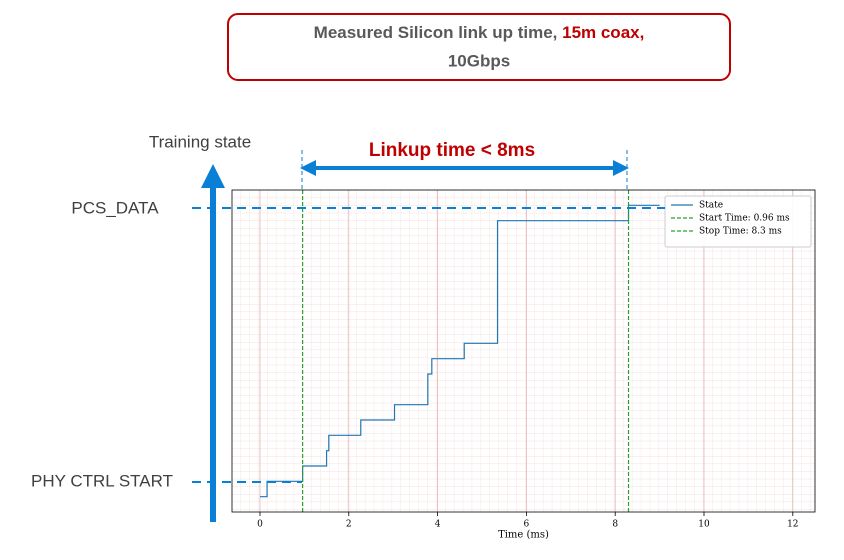 The width and height of the screenshot is (844, 560). What do you see at coordinates (740, 232) in the screenshot?
I see `legend-label: Stop Time: 8.3 ms` at bounding box center [740, 232].